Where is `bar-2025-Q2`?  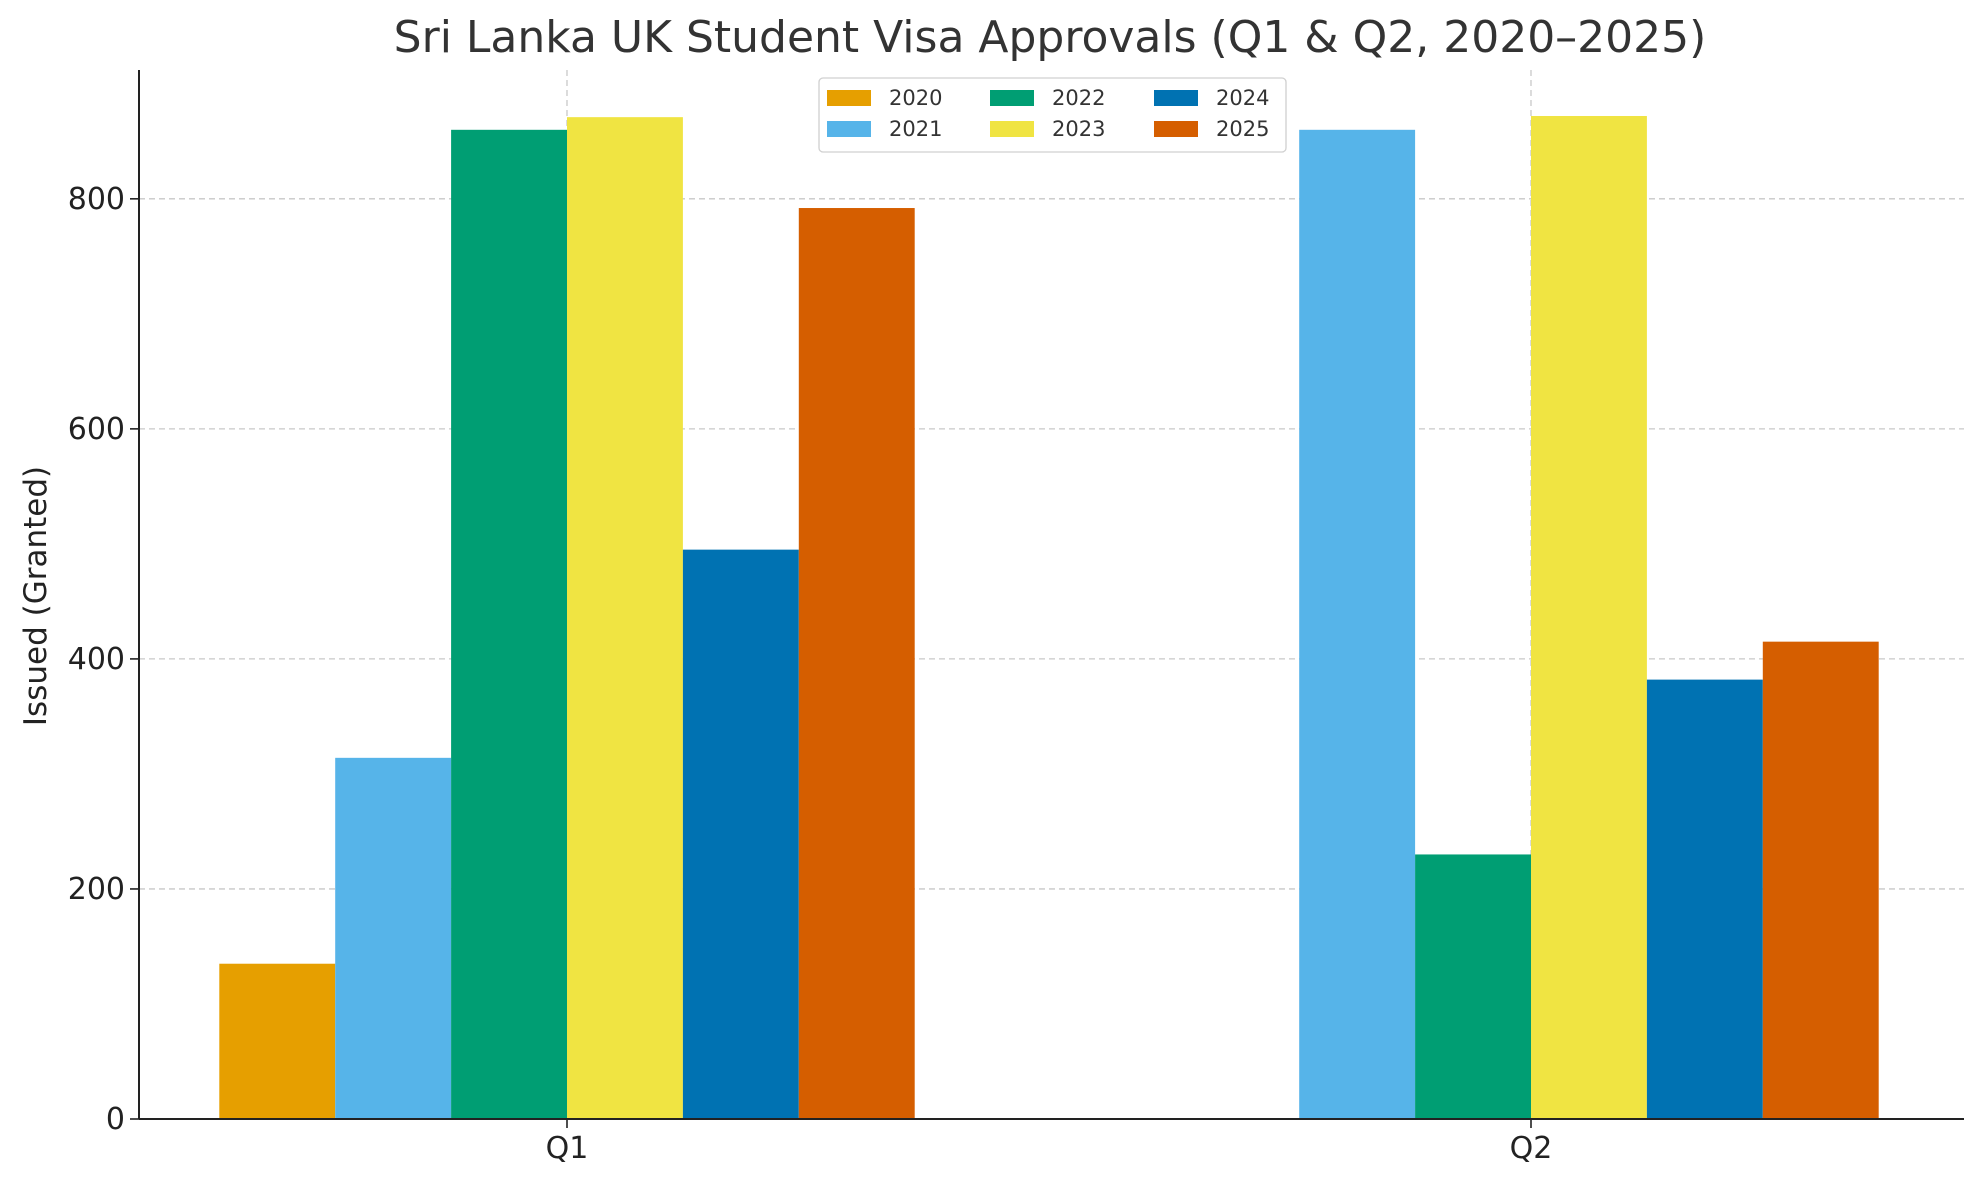 bar-2025-Q2 is located at coordinates (1820, 880).